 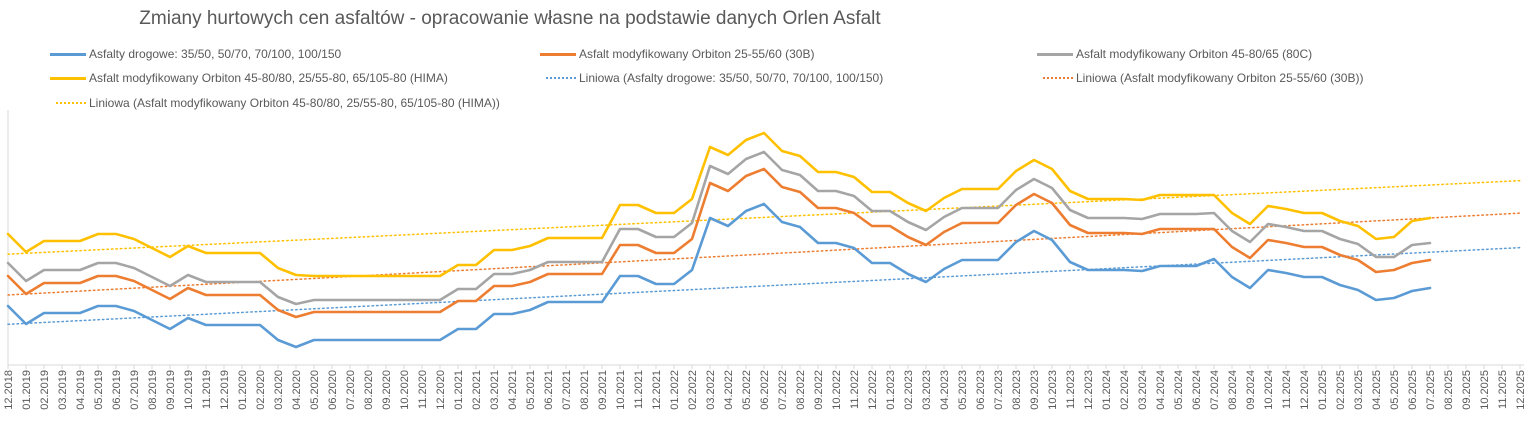 What do you see at coordinates (495, 390) in the screenshot?
I see `x-tick-label: 03.2021` at bounding box center [495, 390].